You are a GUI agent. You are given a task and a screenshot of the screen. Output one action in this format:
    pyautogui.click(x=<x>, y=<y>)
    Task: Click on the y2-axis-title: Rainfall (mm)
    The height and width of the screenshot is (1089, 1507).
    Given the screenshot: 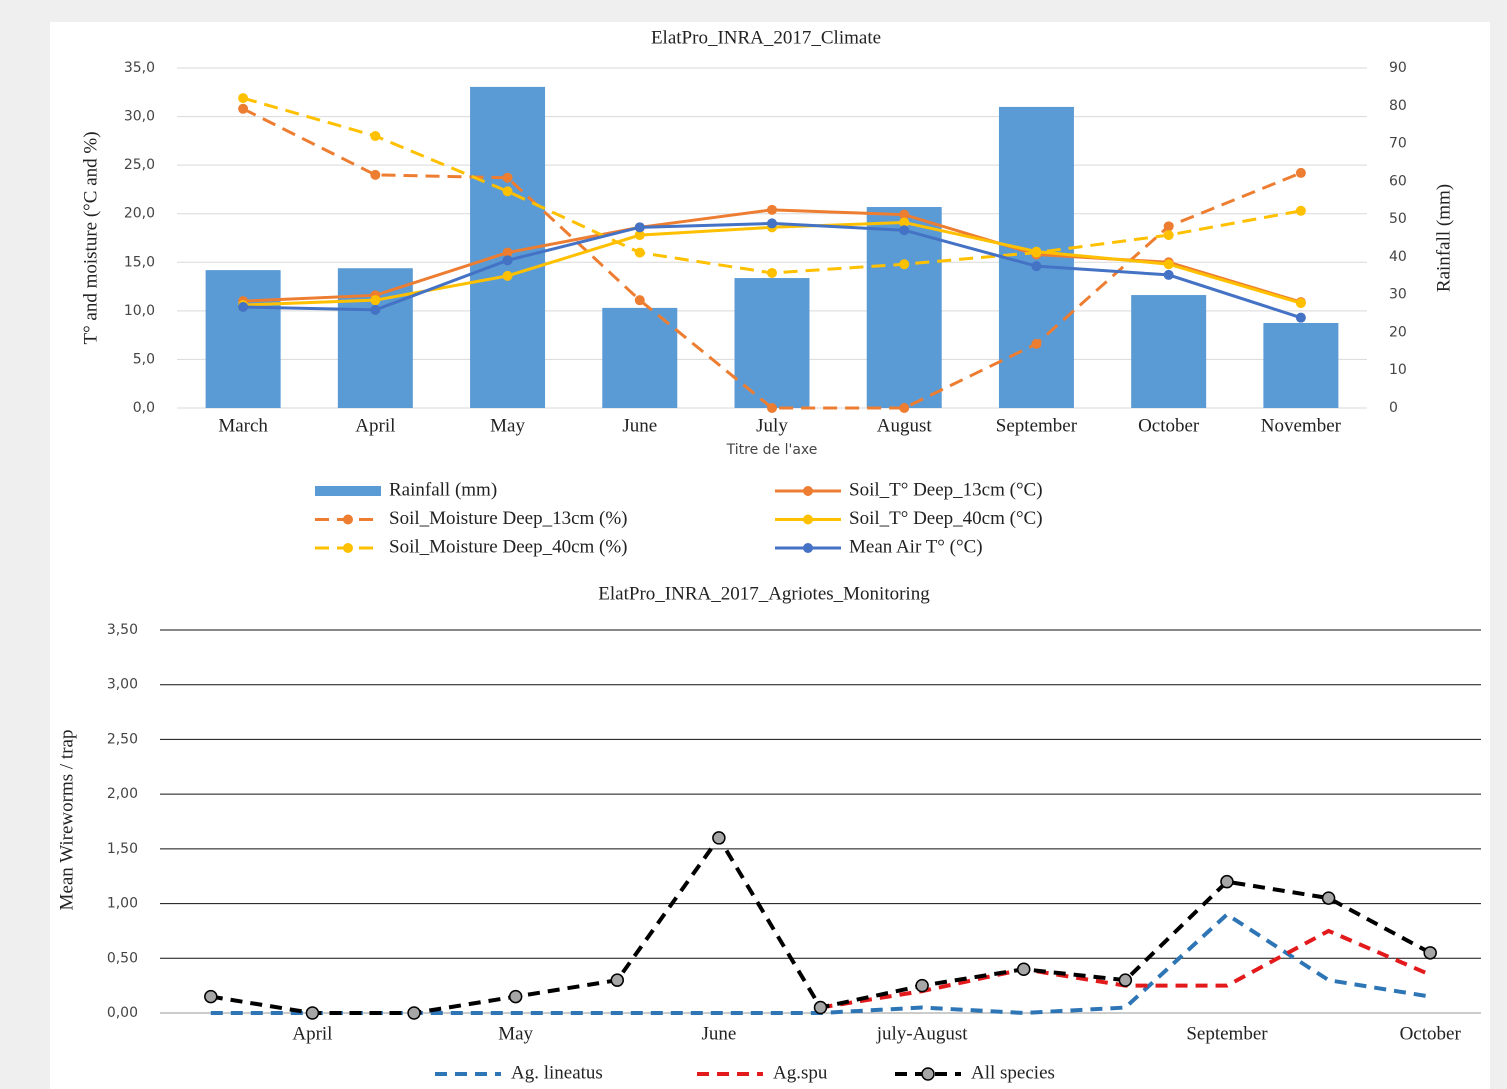 What is the action you would take?
    pyautogui.click(x=1443, y=238)
    